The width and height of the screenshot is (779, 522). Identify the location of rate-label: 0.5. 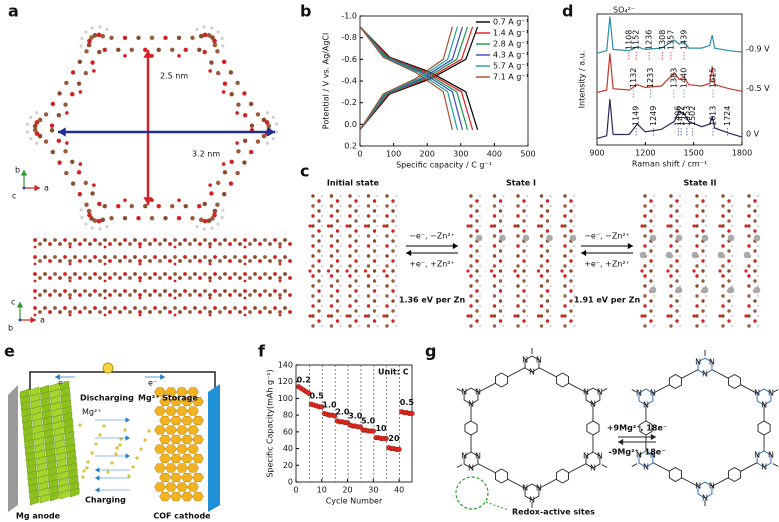
(317, 395).